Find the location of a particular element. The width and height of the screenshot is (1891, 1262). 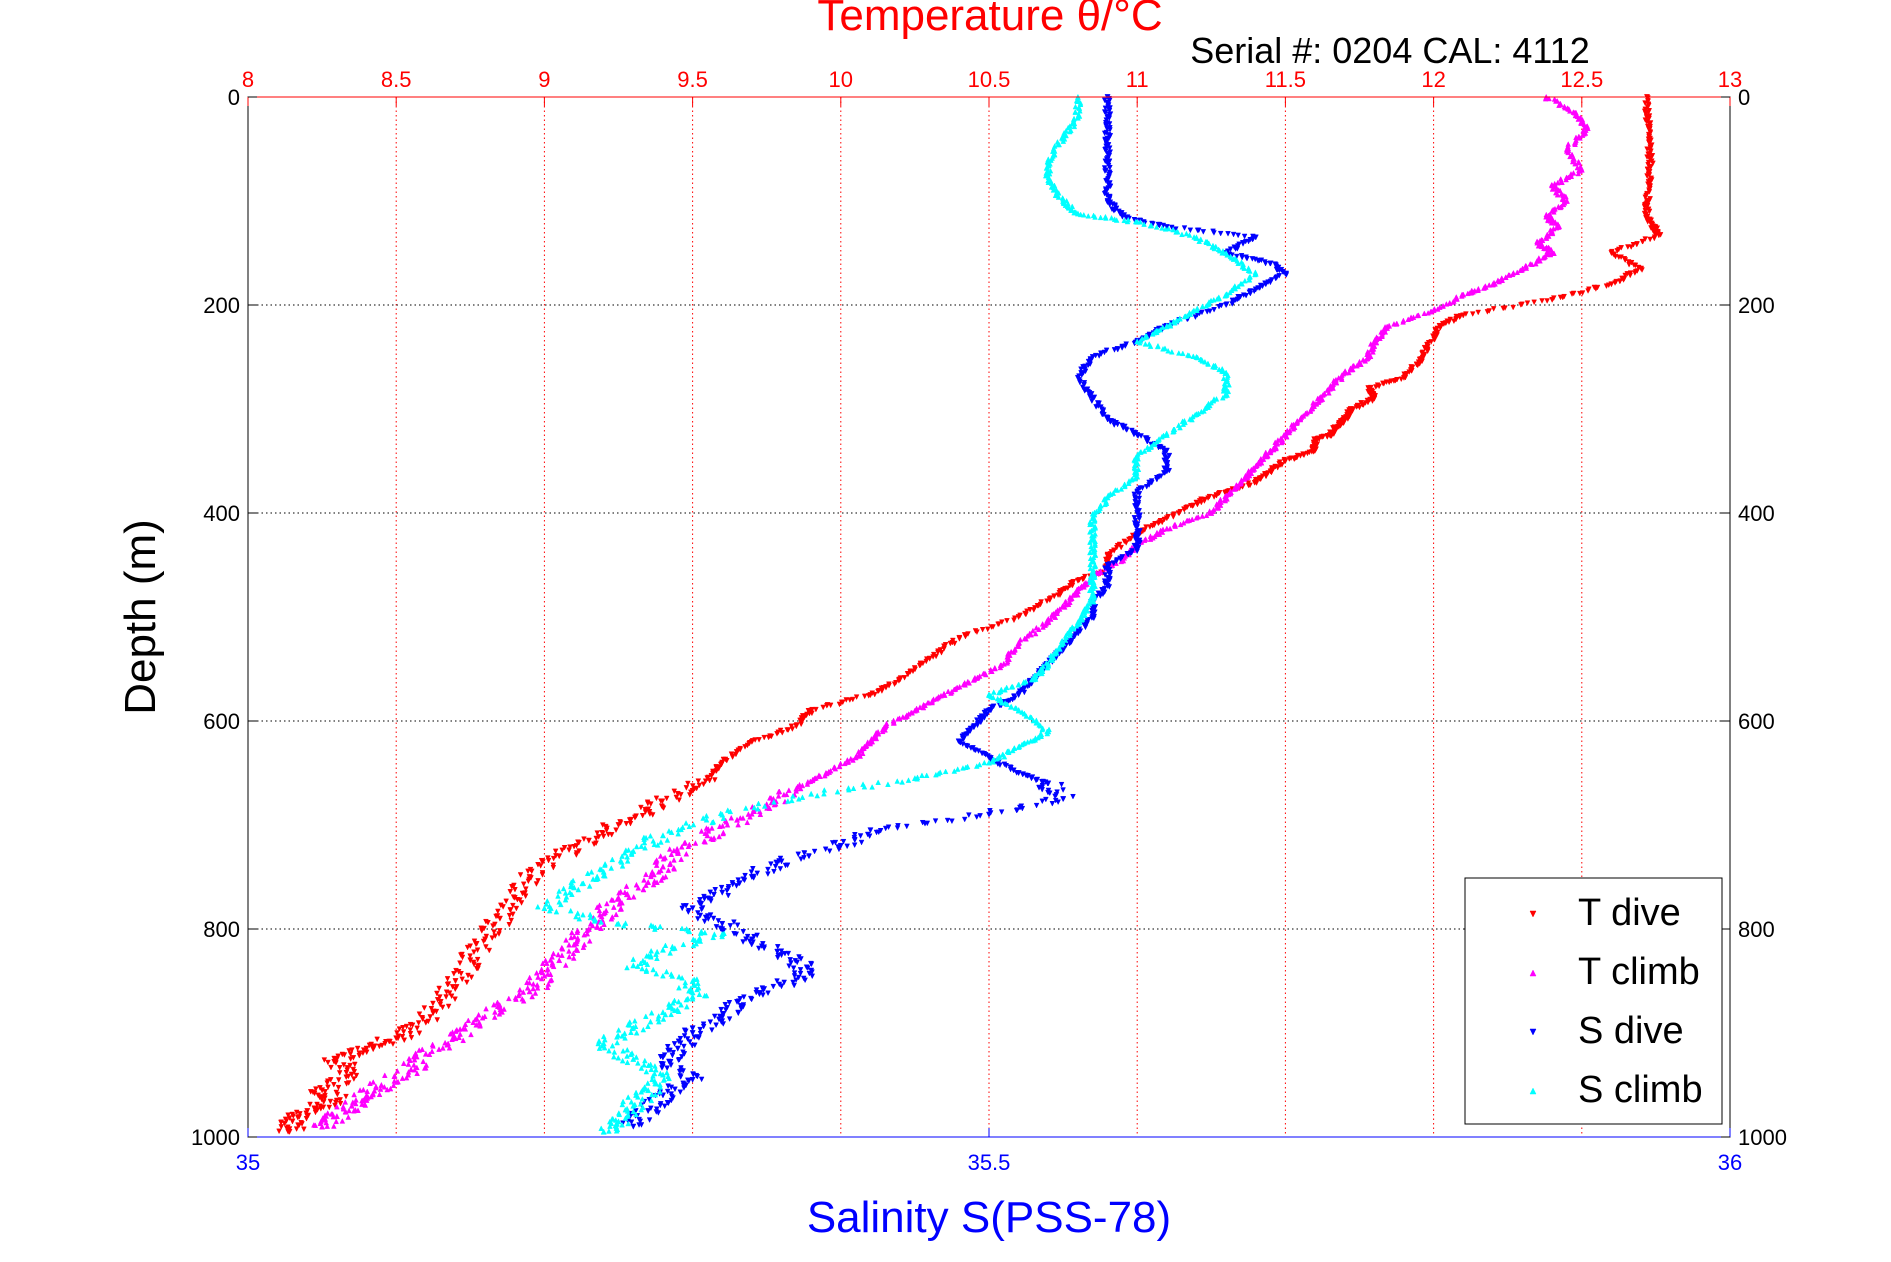

top-tick-label: 8.5 is located at coordinates (396, 79).